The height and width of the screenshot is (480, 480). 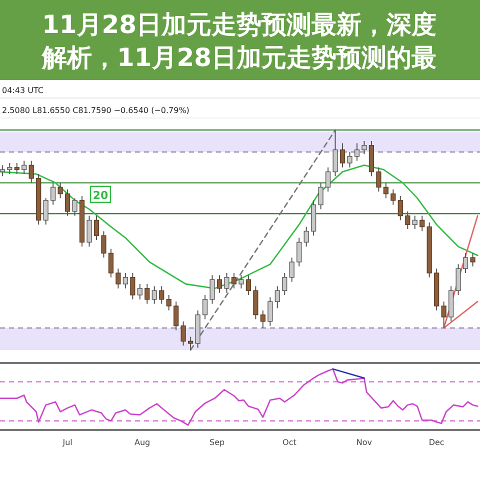 I want to click on text: 04:43 UTC, so click(x=23, y=90).